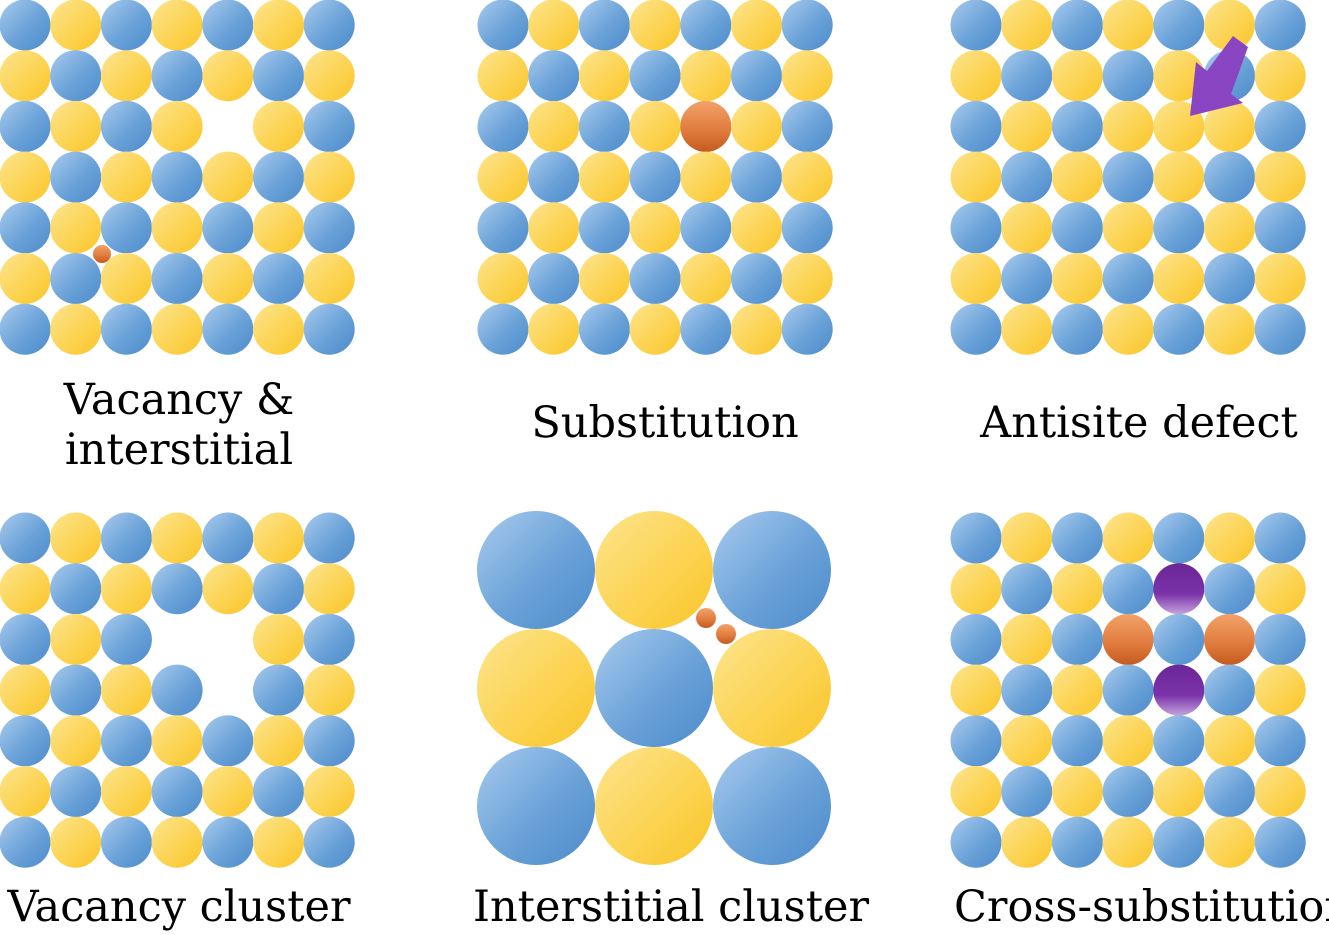 The image size is (1329, 935). I want to click on interstitial-atom, so click(726, 634).